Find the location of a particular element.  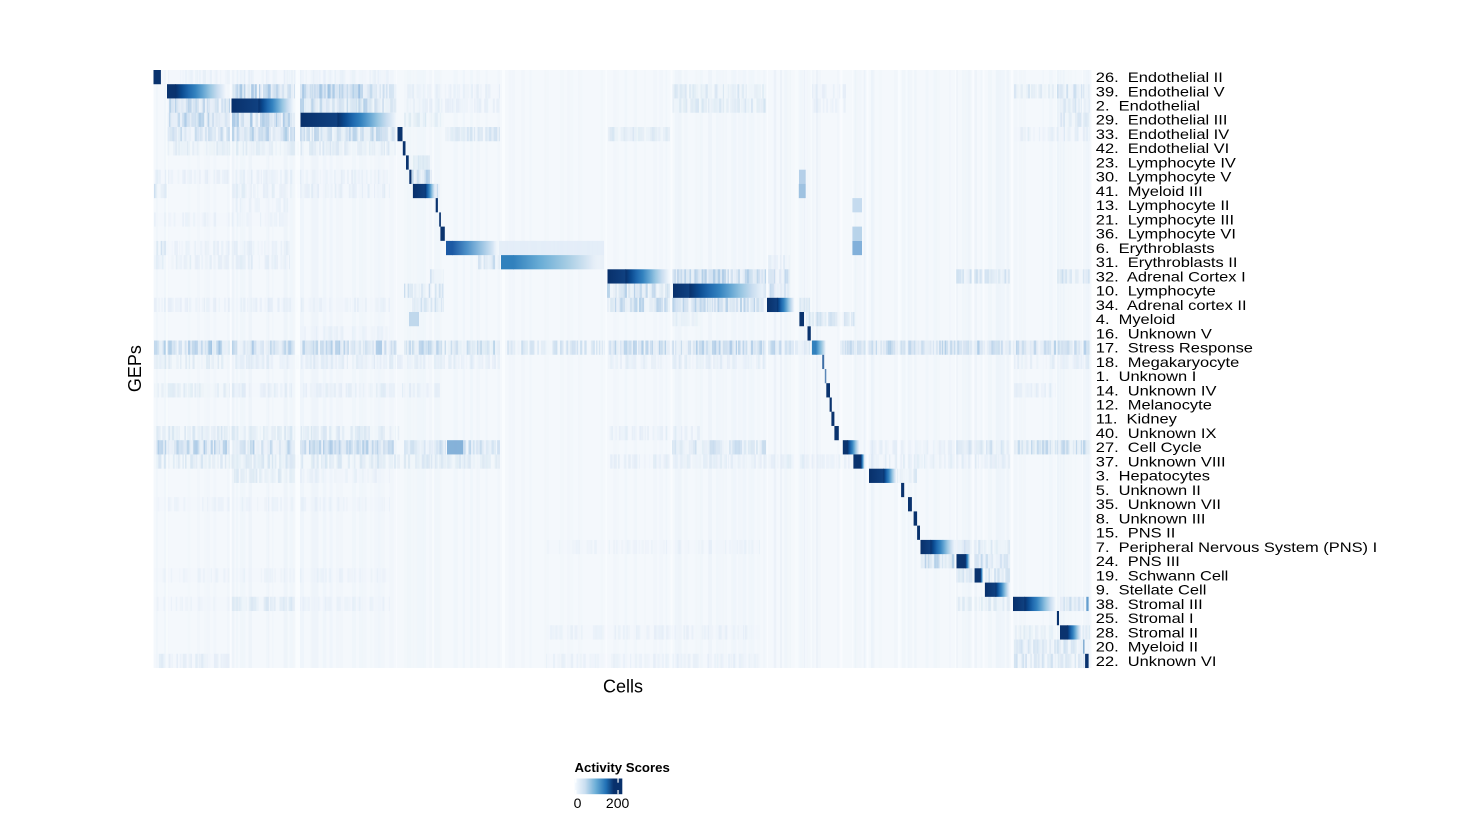

svg-text: 3. Hepatocytes is located at coordinates (1153, 476).